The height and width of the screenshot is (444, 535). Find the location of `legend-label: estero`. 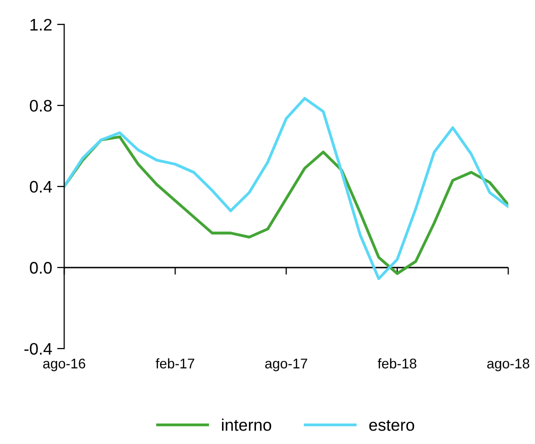

legend-label: estero is located at coordinates (391, 425).